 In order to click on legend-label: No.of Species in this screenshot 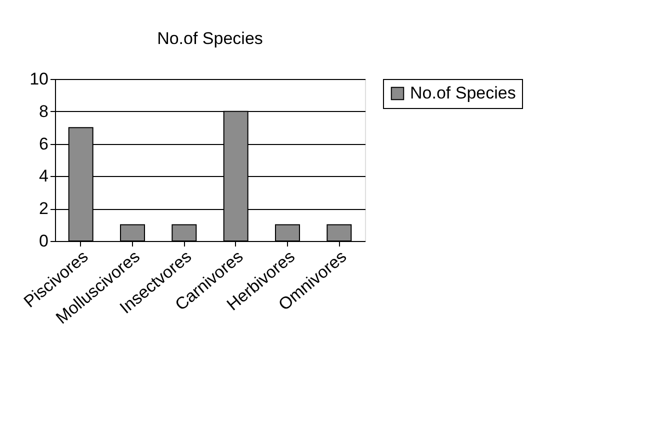, I will do `click(463, 93)`.